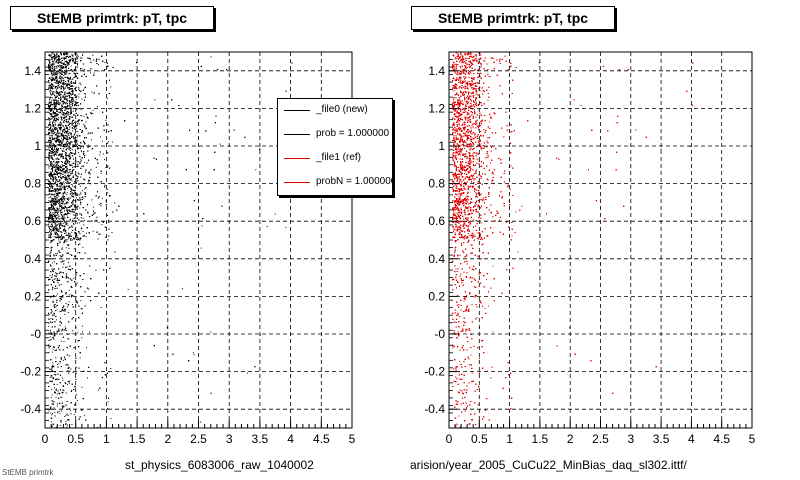 This screenshot has height=480, width=800. Describe the element at coordinates (513, 18) in the screenshot. I see `right-chart-title: StEMB primtrk: pT, tpc` at that location.